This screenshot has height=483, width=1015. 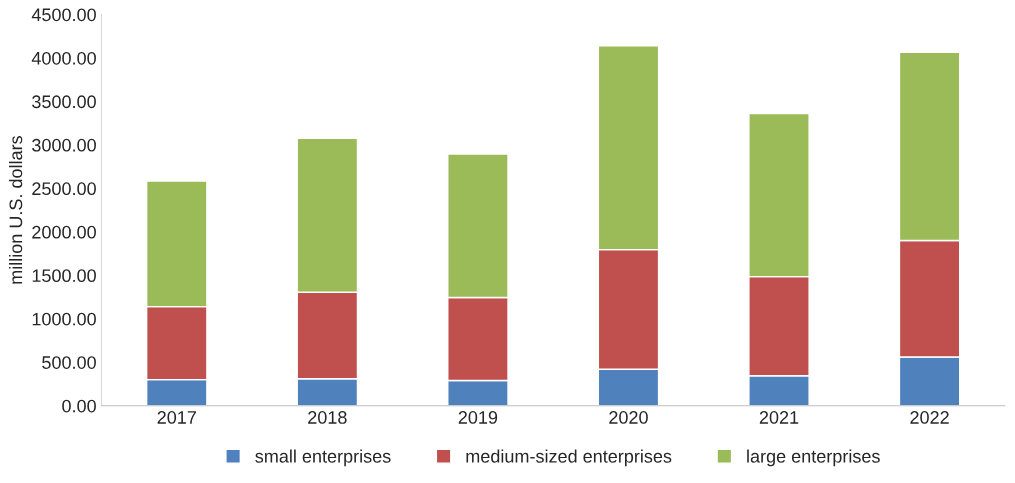 What do you see at coordinates (63, 58) in the screenshot?
I see `y-tick-label: 4000.00` at bounding box center [63, 58].